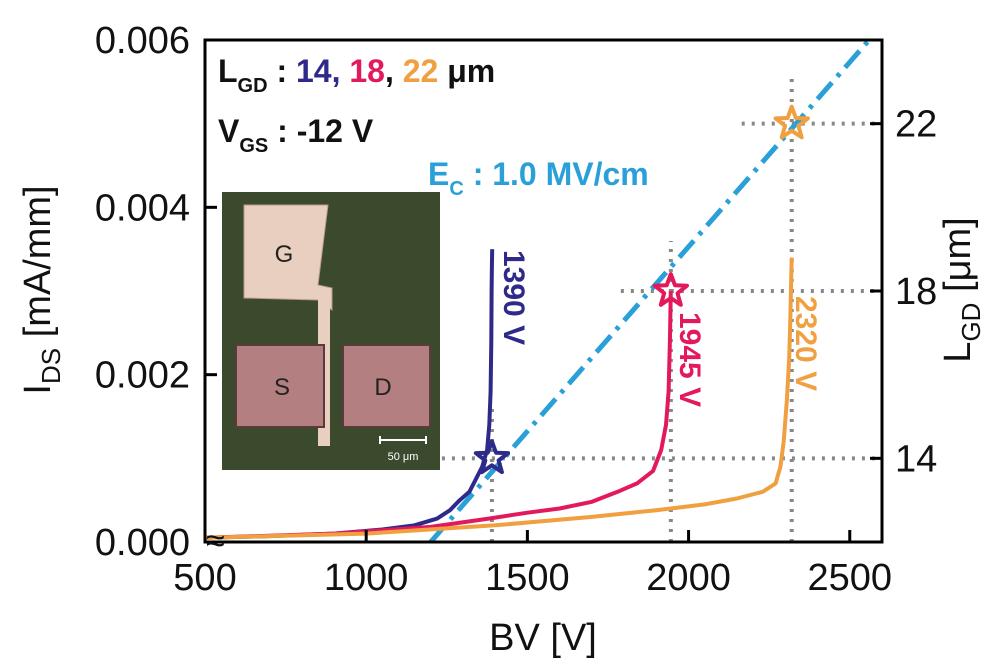 Image resolution: width=1000 pixels, height=666 pixels. Describe the element at coordinates (971, 322) in the screenshot. I see `y2-axis-title-sub: GD` at that location.